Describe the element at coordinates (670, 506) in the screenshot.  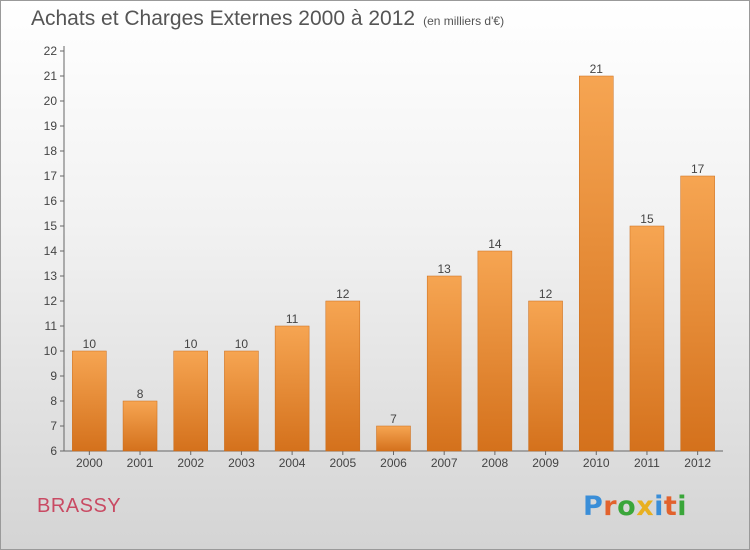
I see `logo-letter: t` at that location.